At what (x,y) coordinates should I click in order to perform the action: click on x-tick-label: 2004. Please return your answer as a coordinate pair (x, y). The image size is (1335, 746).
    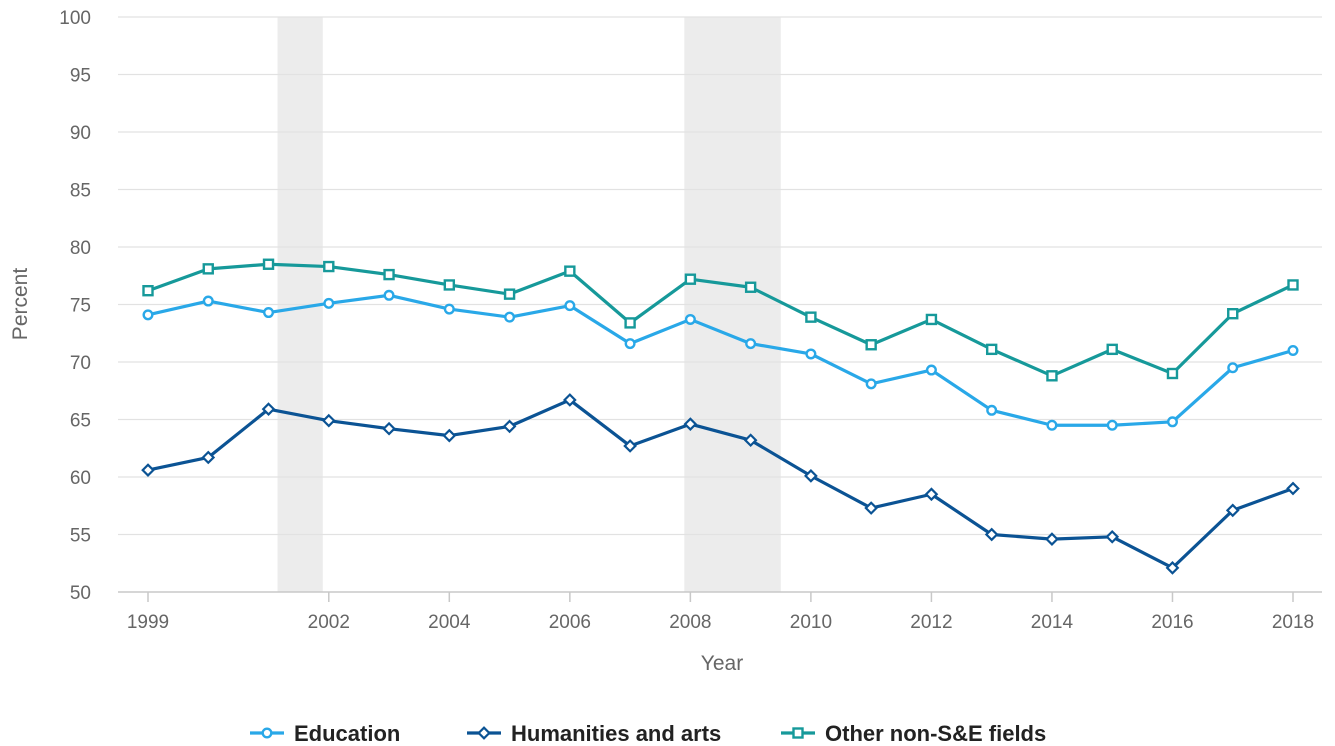
    Looking at the image, I should click on (449, 622).